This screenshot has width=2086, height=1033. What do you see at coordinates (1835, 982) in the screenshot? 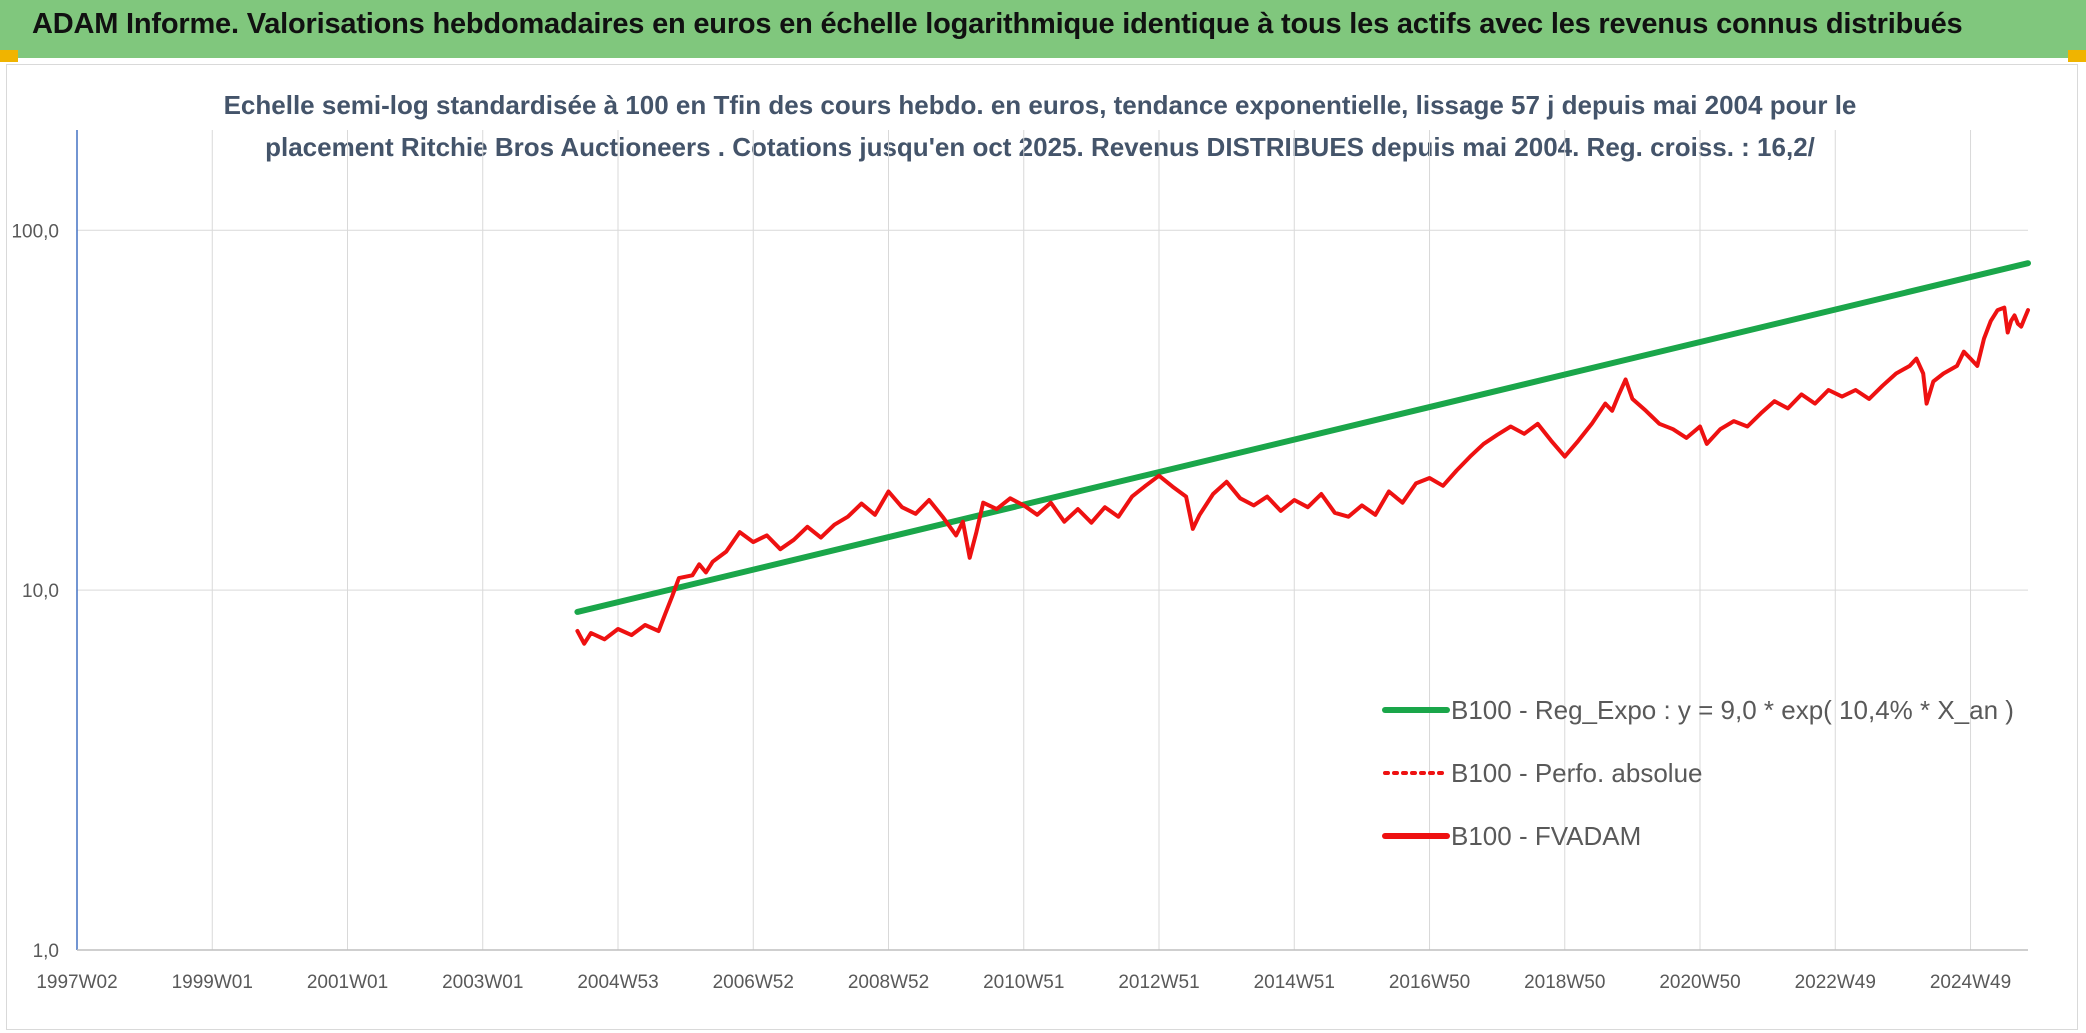
I see `x-tick-label: 2022W49` at bounding box center [1835, 982].